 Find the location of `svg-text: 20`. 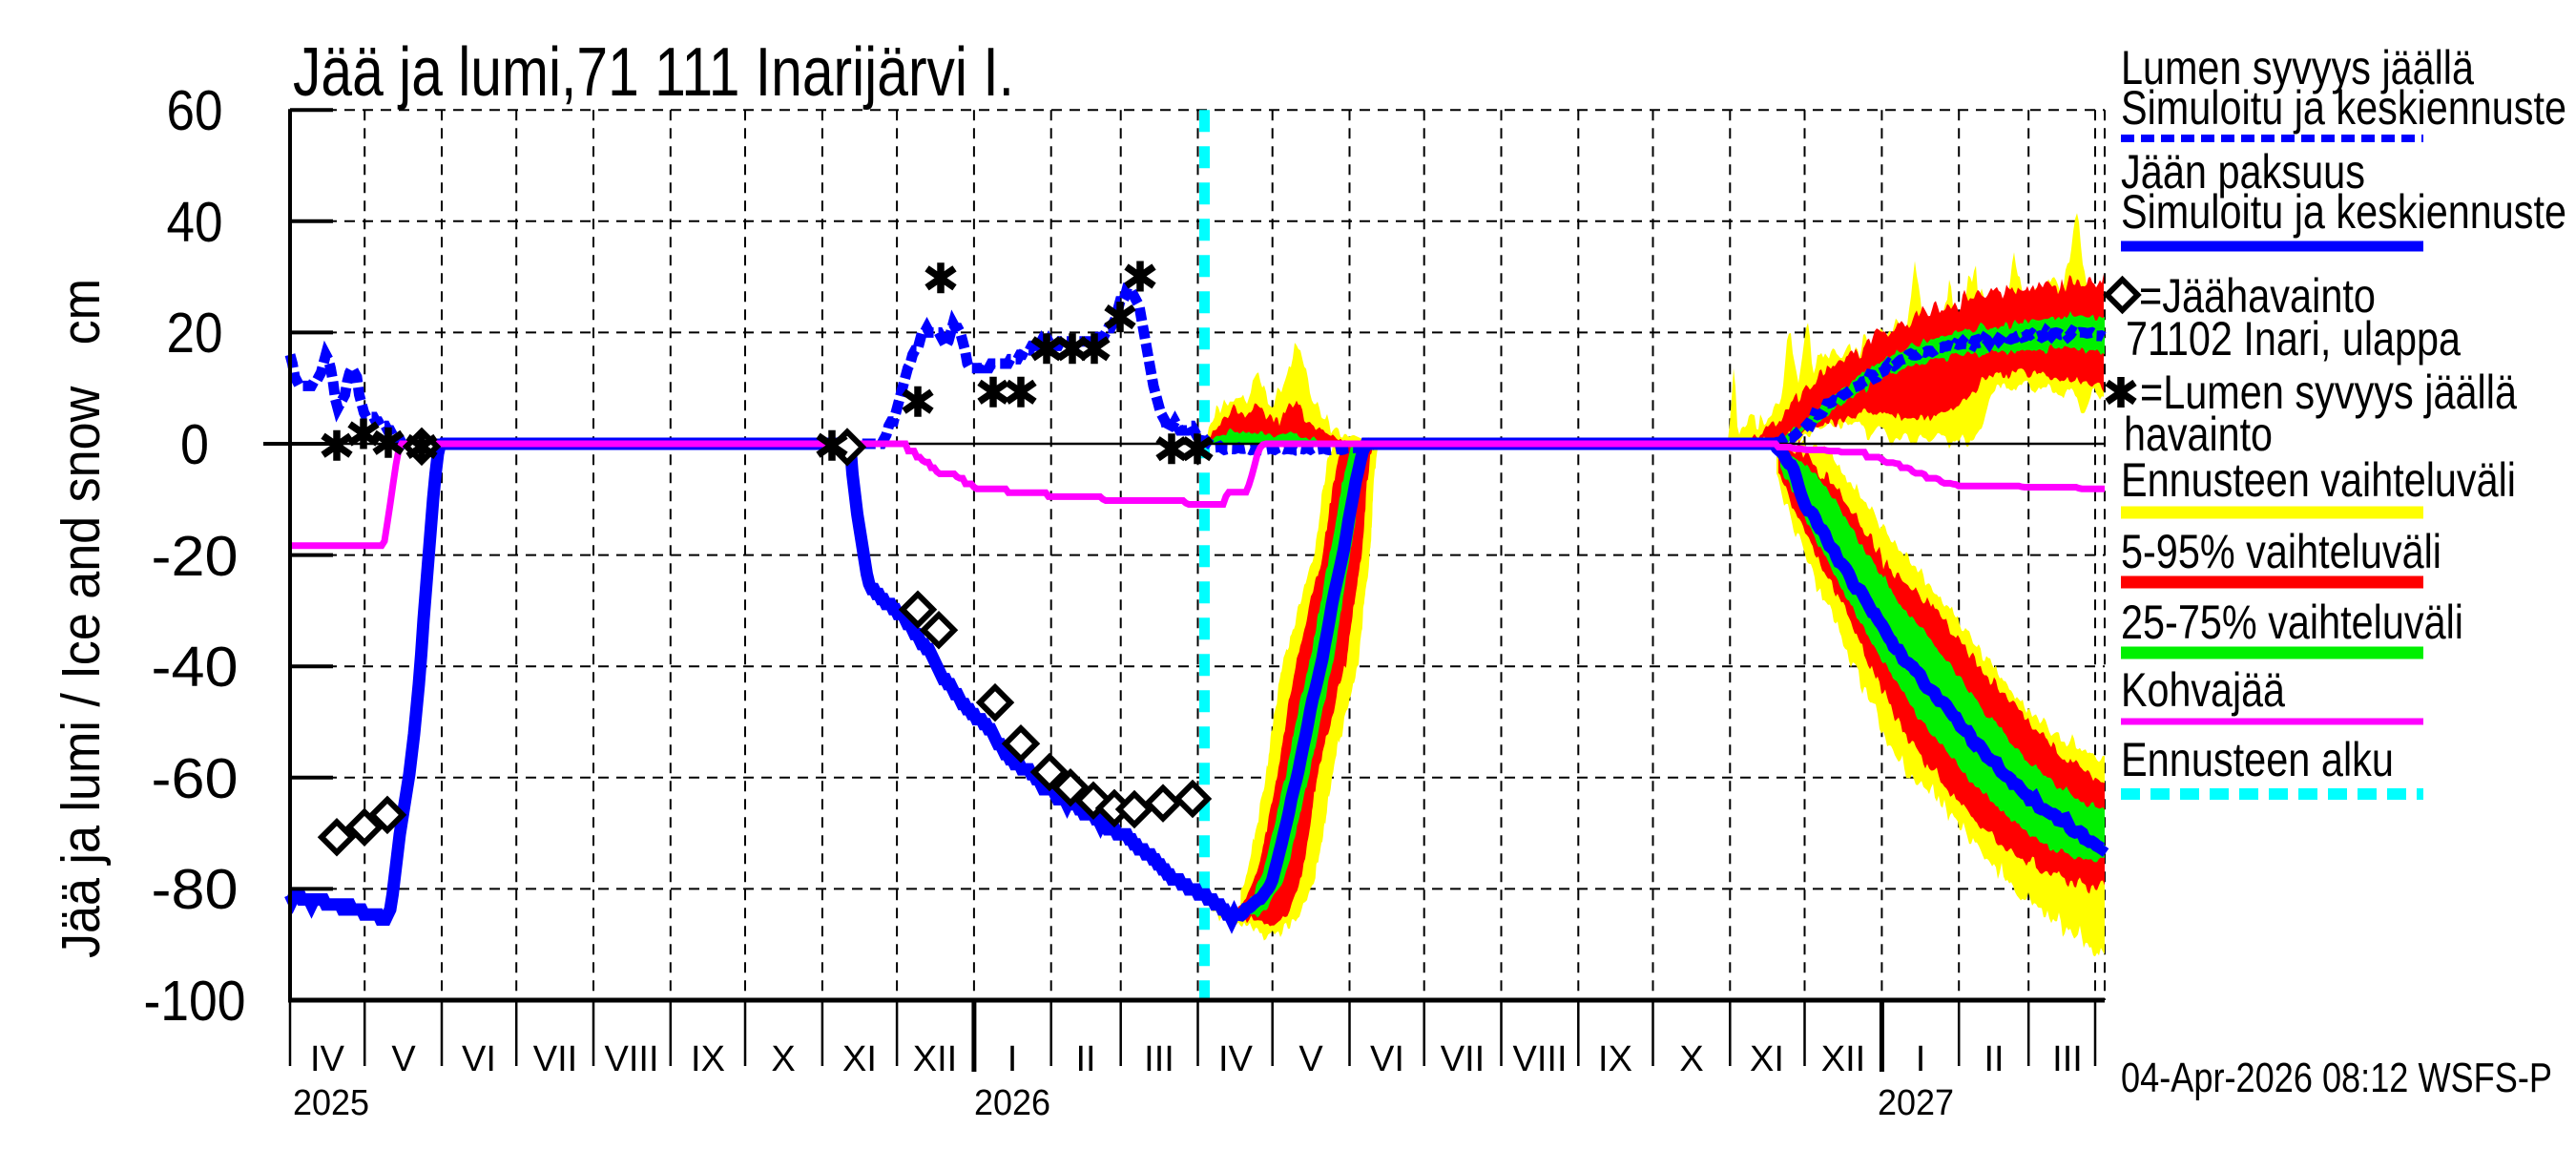

svg-text: 20 is located at coordinates (195, 333).